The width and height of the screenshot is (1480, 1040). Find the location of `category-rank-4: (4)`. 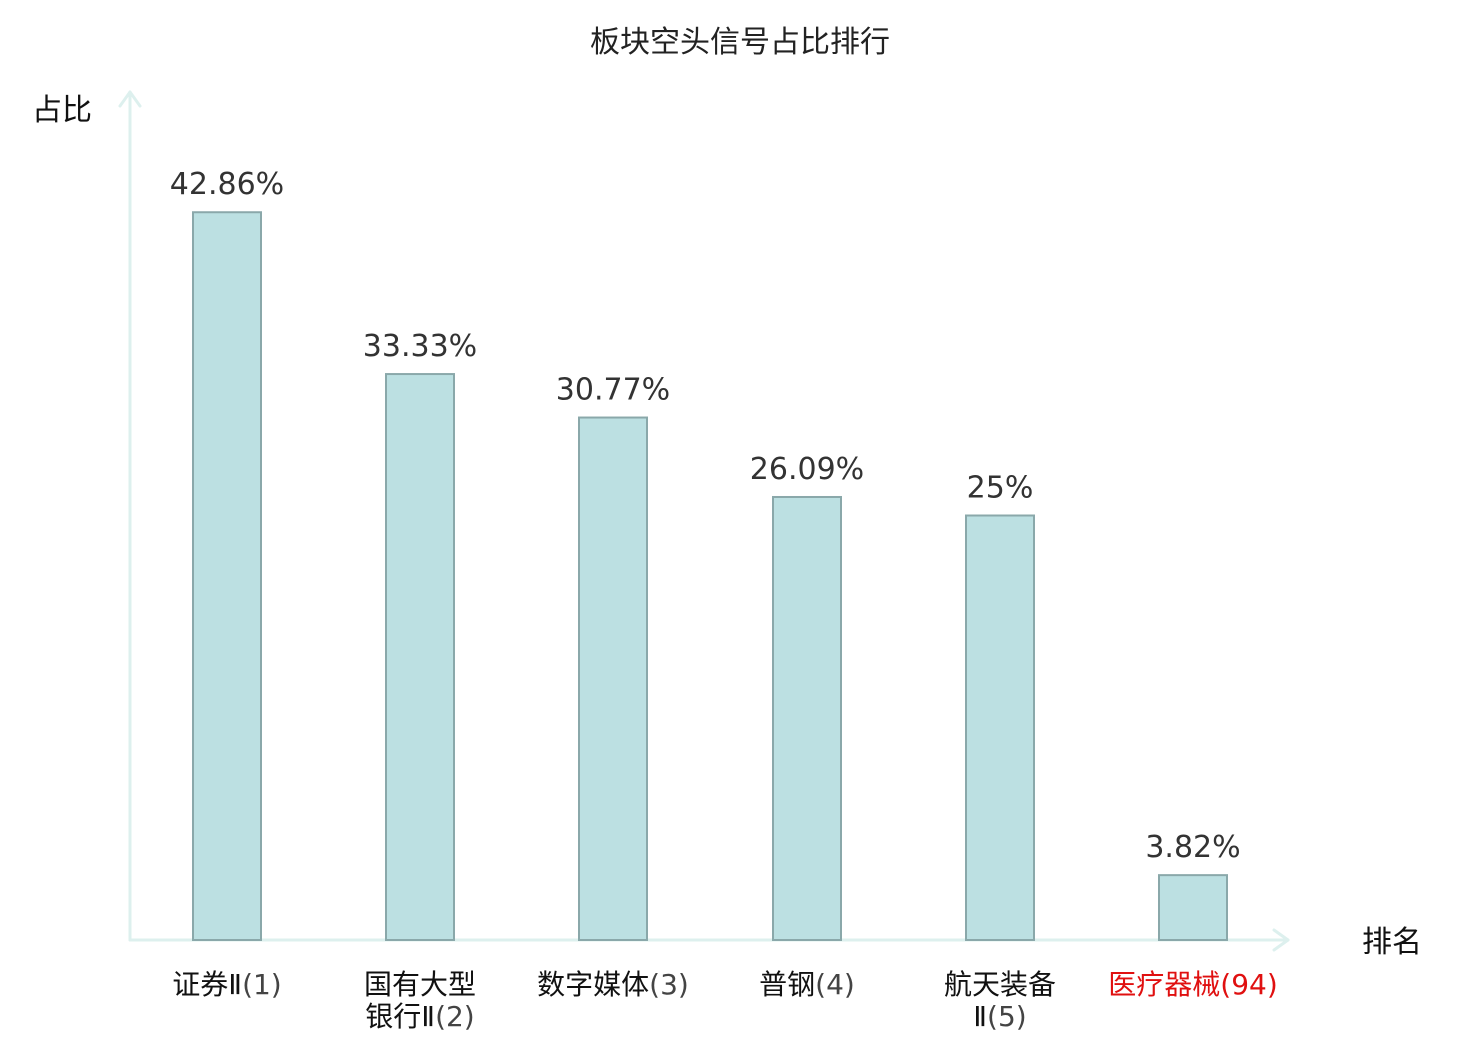

category-rank-4: (4) is located at coordinates (835, 984).